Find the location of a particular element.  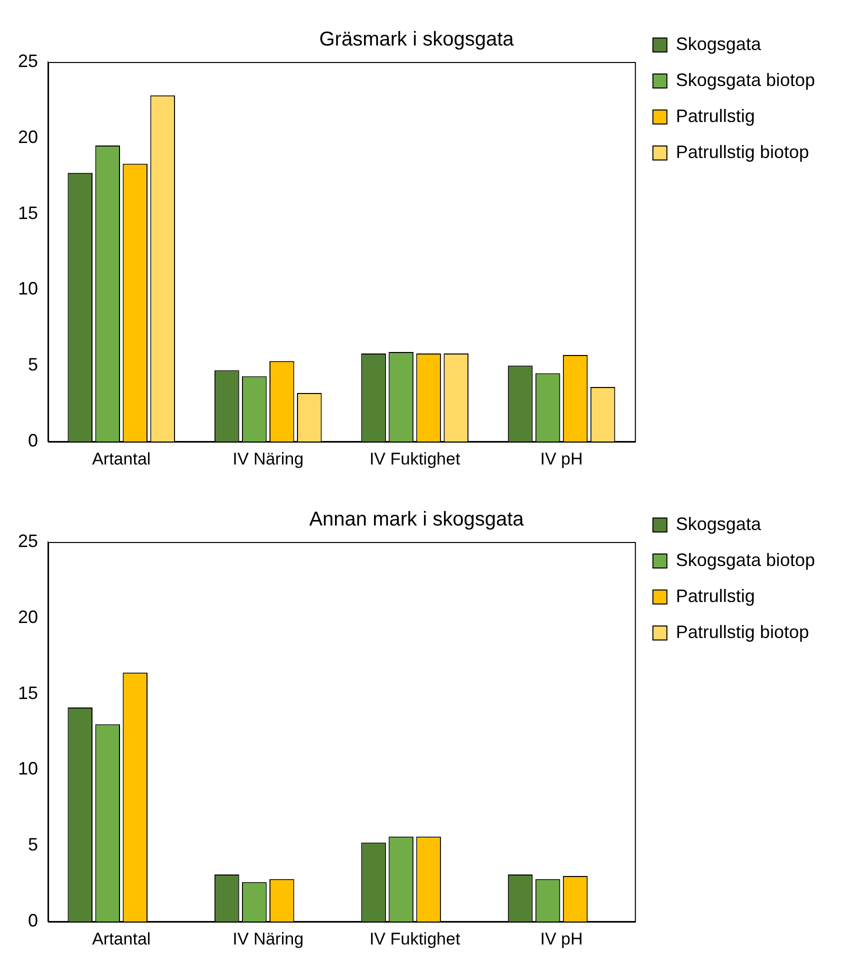

chart-title: Gräsmark i skogsgata is located at coordinates (417, 39).